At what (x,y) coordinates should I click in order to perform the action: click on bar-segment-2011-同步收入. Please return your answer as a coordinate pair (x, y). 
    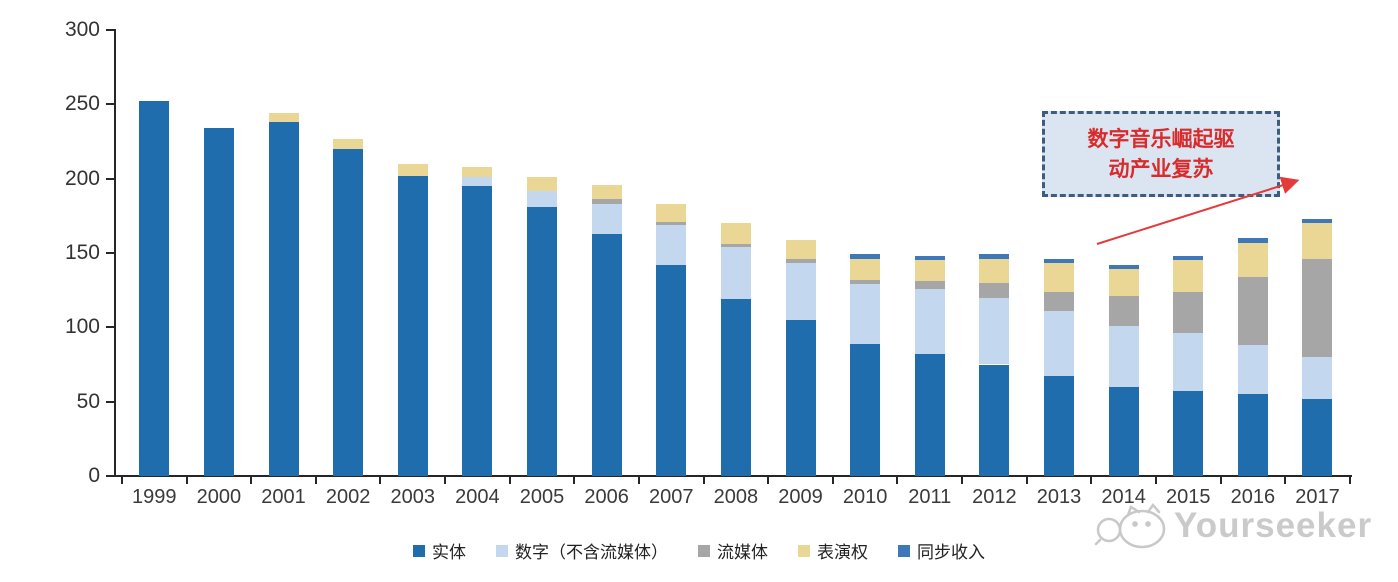
    Looking at the image, I should click on (929, 258).